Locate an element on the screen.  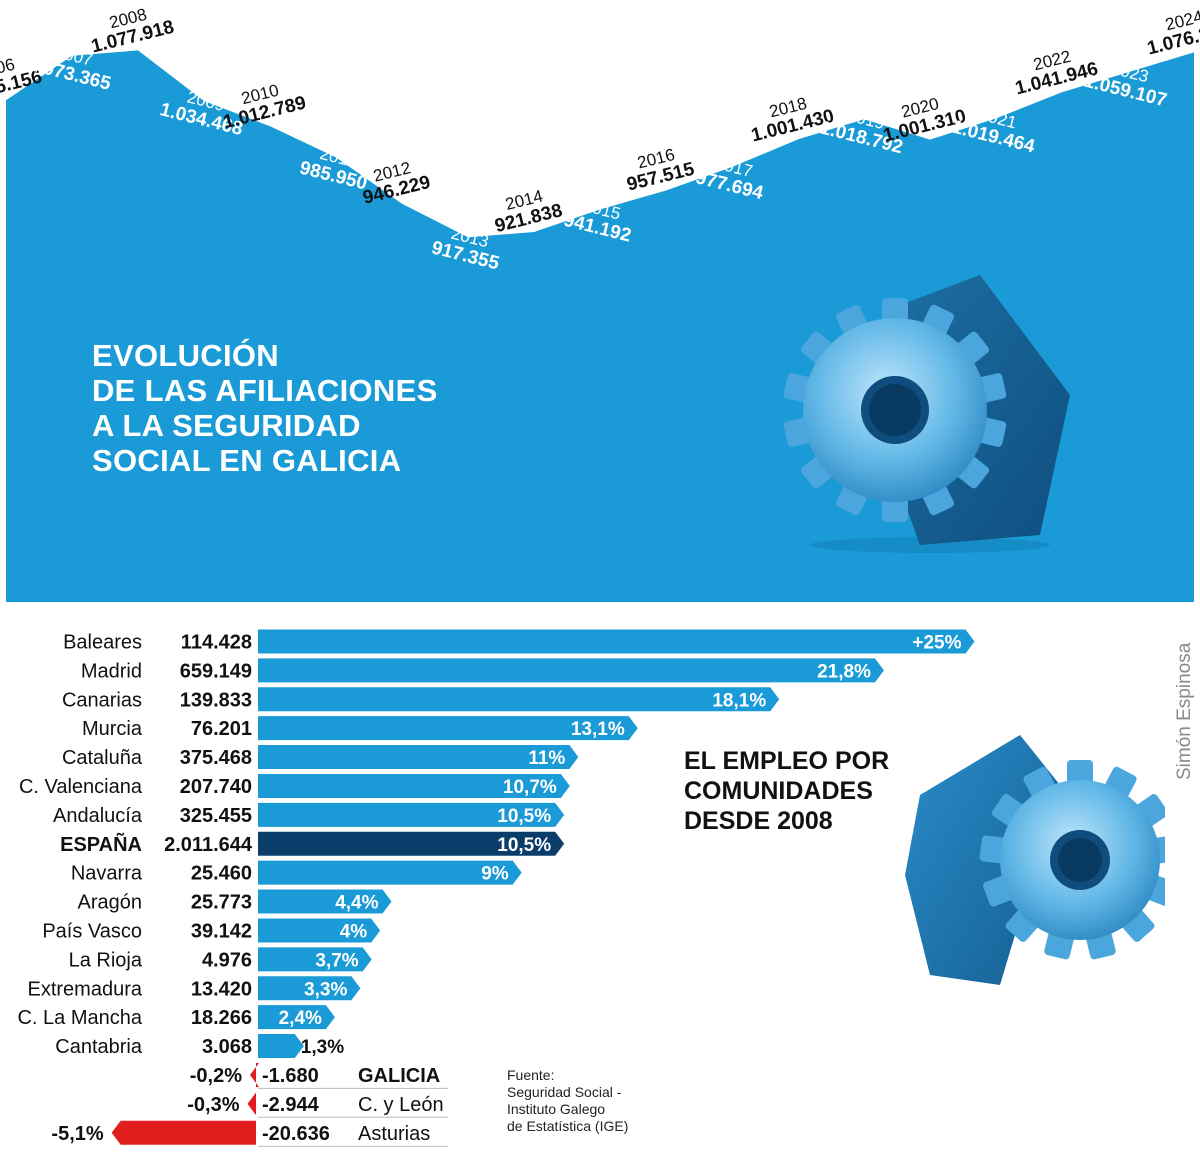
percent-label: 10,7% is located at coordinates (530, 787).